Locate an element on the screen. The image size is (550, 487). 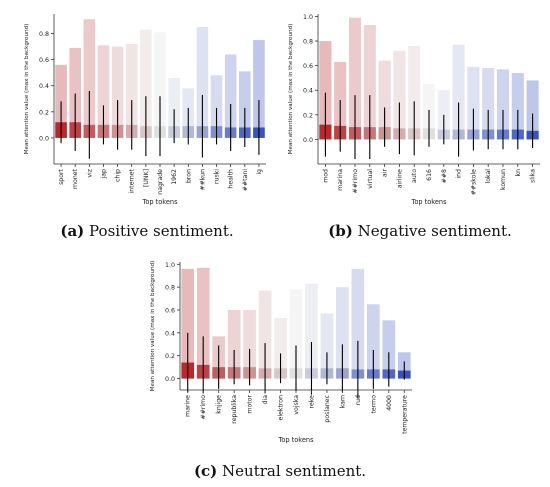
x-tick-label: nagrade is located at coordinates (160, 182).